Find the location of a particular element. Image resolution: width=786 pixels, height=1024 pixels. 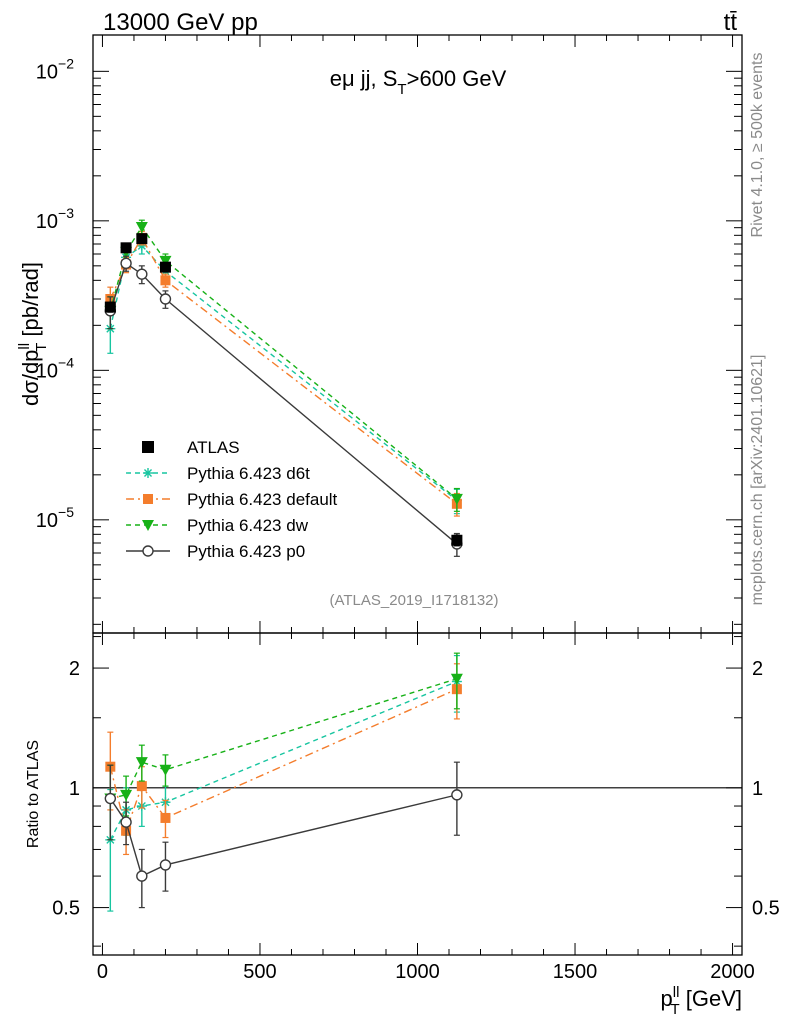

ratio-tick-label-right: 0.5 is located at coordinates (766, 909).